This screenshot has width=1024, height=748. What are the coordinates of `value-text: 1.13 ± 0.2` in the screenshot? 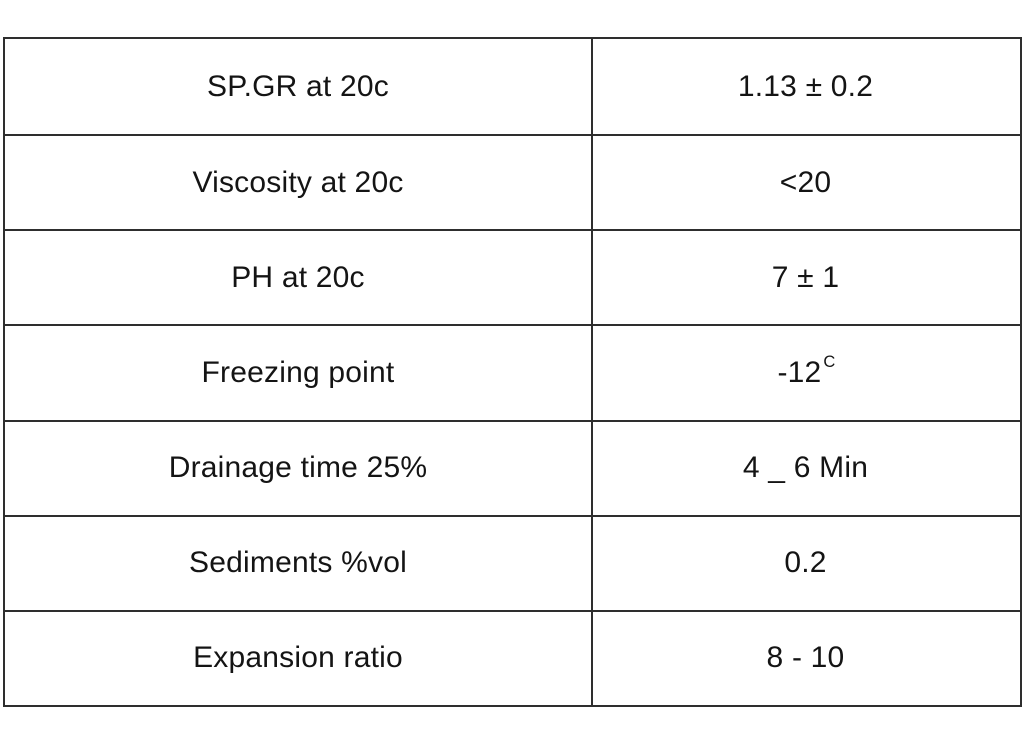 It's located at (805, 86).